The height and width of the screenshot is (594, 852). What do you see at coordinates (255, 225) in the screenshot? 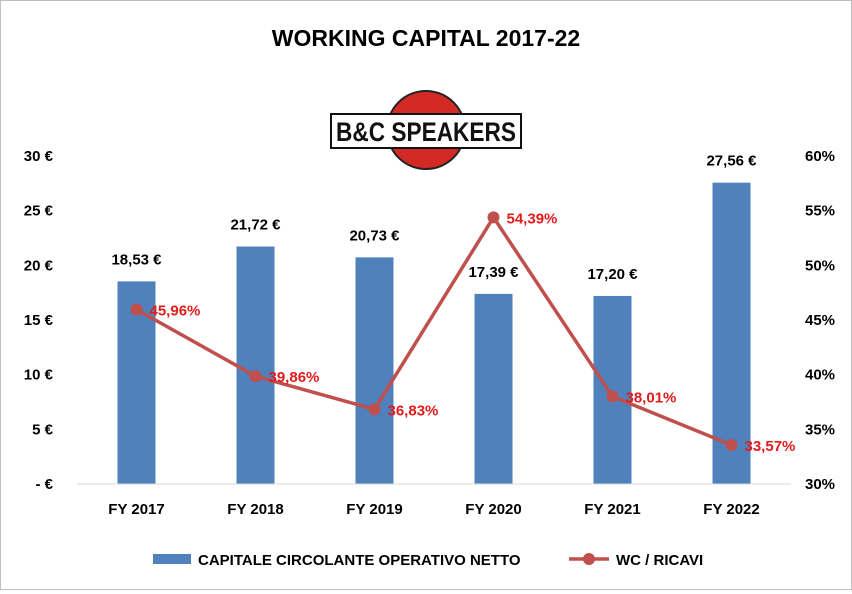
I see `bar-value-label: 21,72 €` at bounding box center [255, 225].